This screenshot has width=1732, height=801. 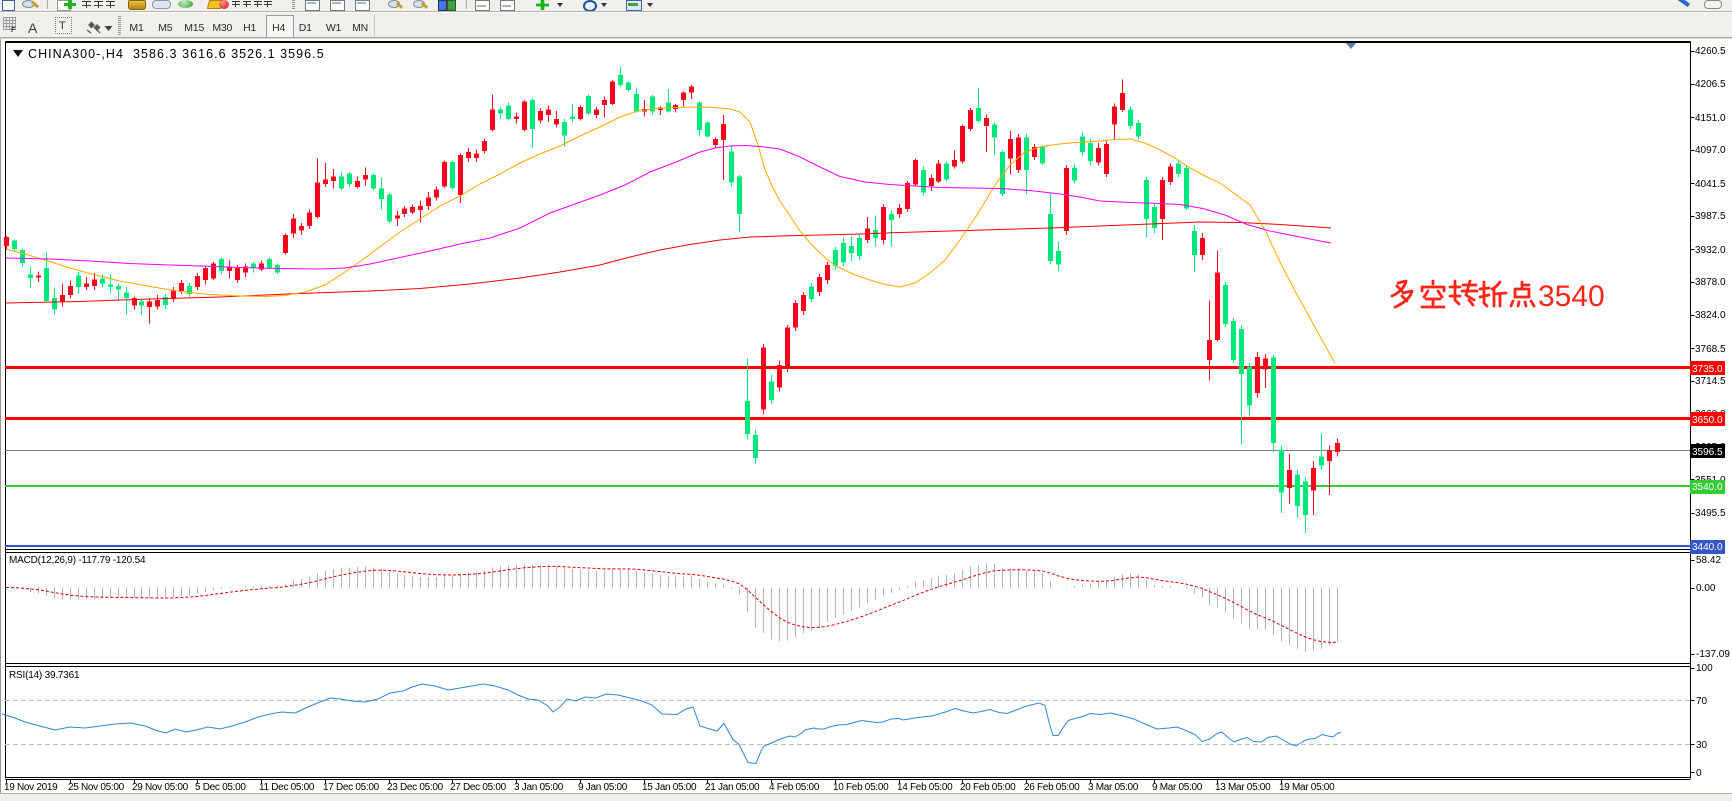 What do you see at coordinates (1707, 420) in the screenshot?
I see `svg-text: 3650.0` at bounding box center [1707, 420].